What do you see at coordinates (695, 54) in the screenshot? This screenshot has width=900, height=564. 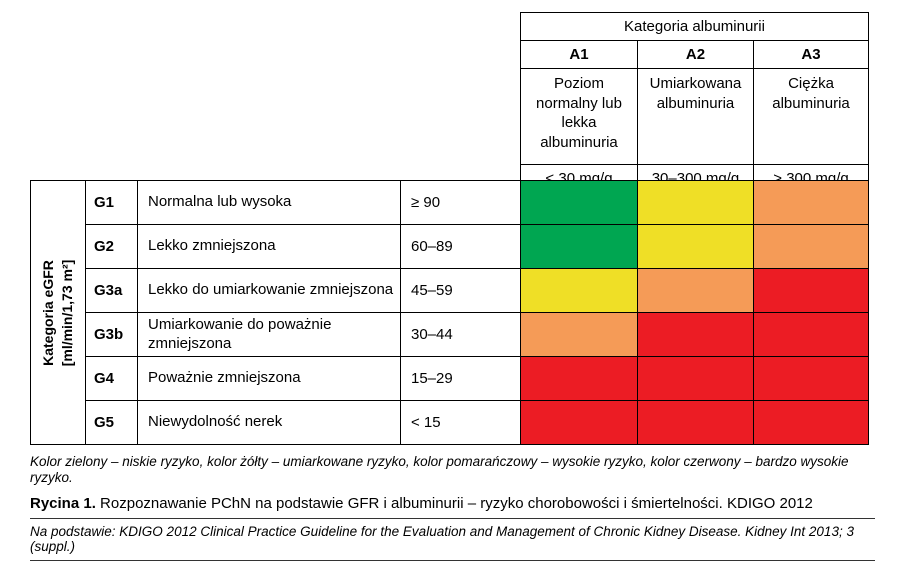 I see `albuminuria-code-a2: A2` at bounding box center [695, 54].